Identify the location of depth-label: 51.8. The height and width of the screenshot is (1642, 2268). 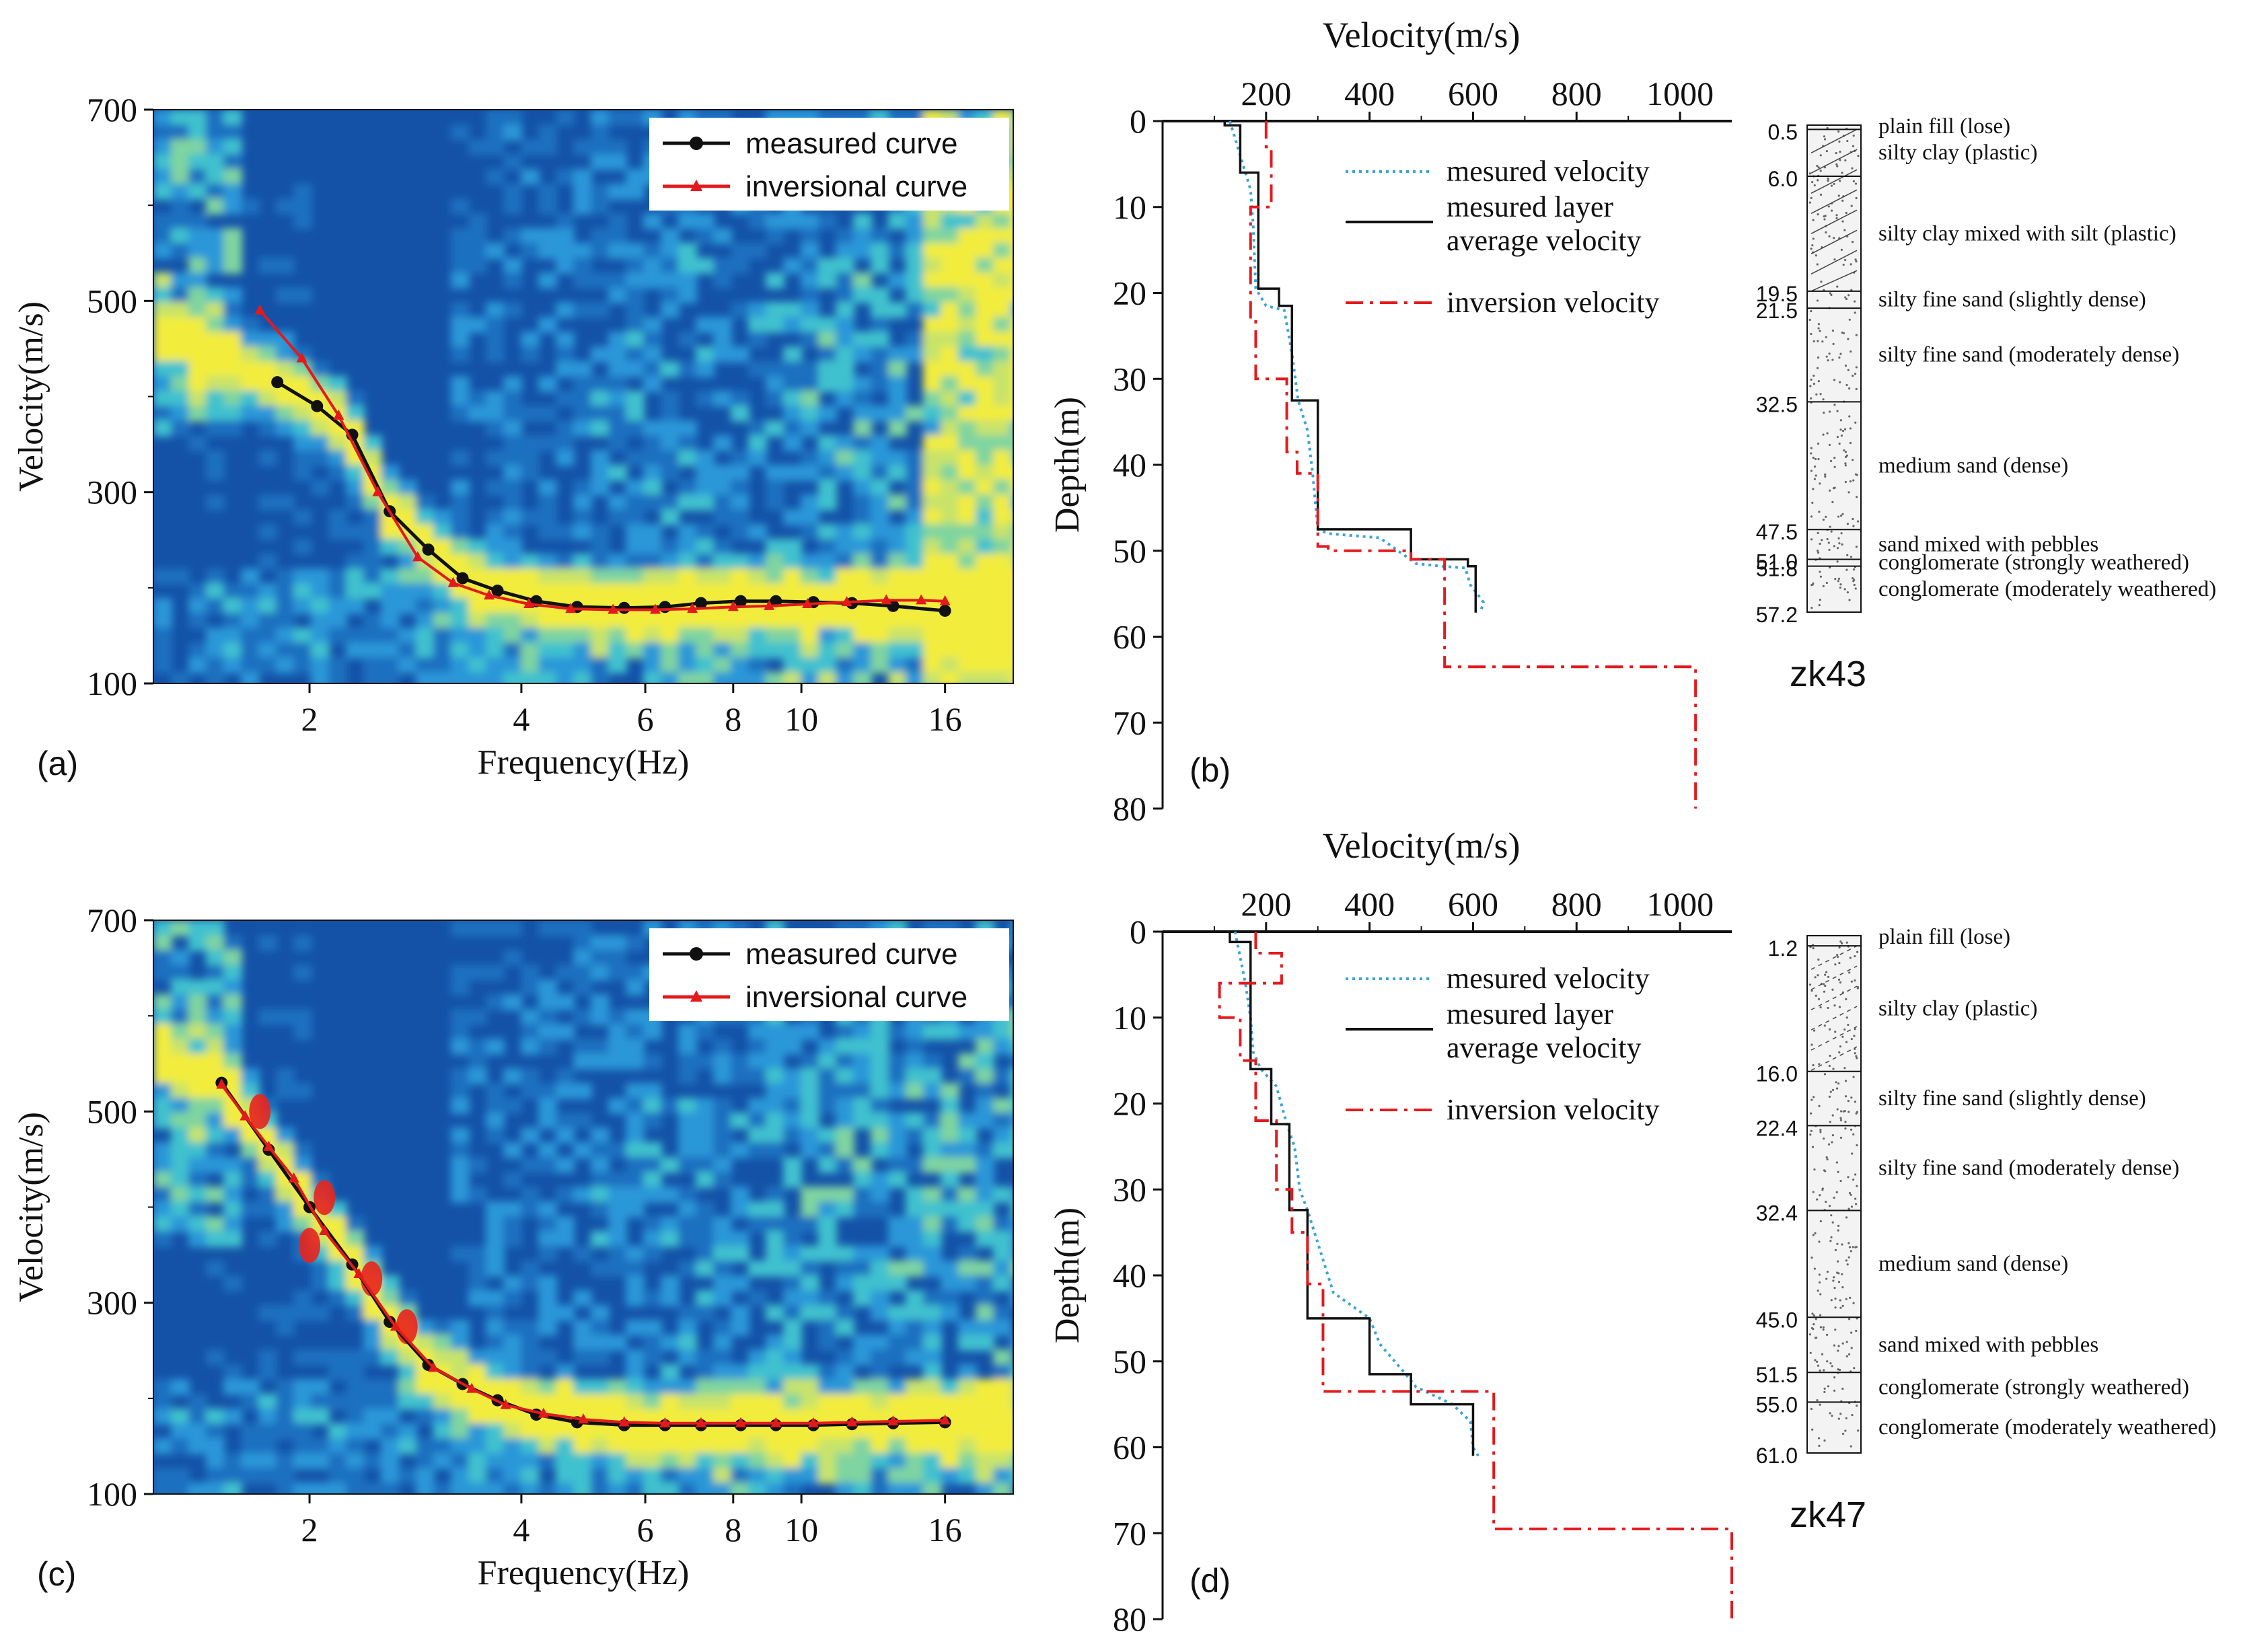
(1777, 569).